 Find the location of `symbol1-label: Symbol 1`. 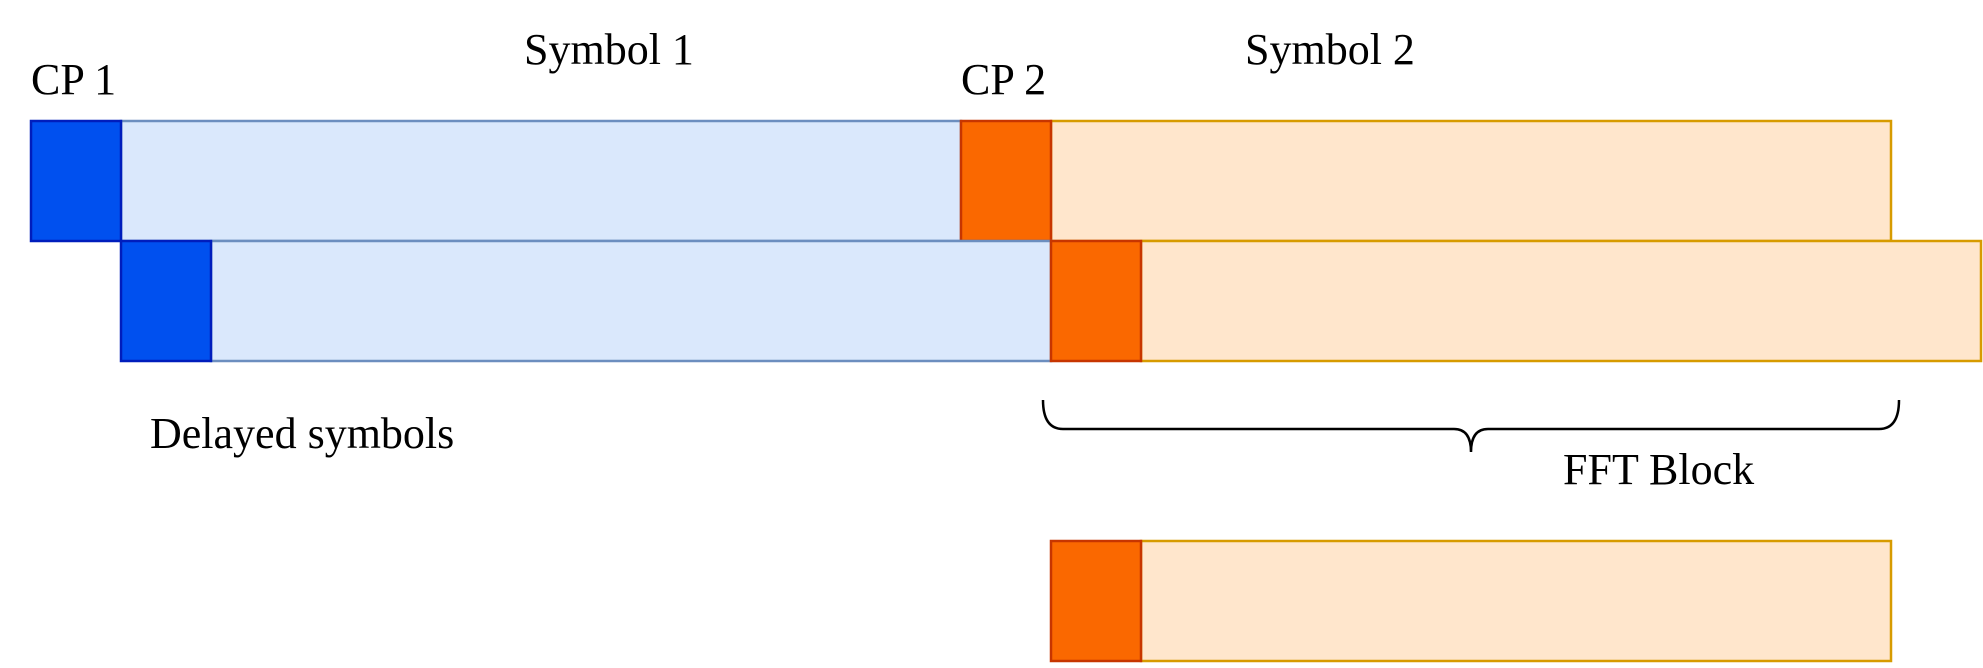

symbol1-label: Symbol 1 is located at coordinates (609, 49).